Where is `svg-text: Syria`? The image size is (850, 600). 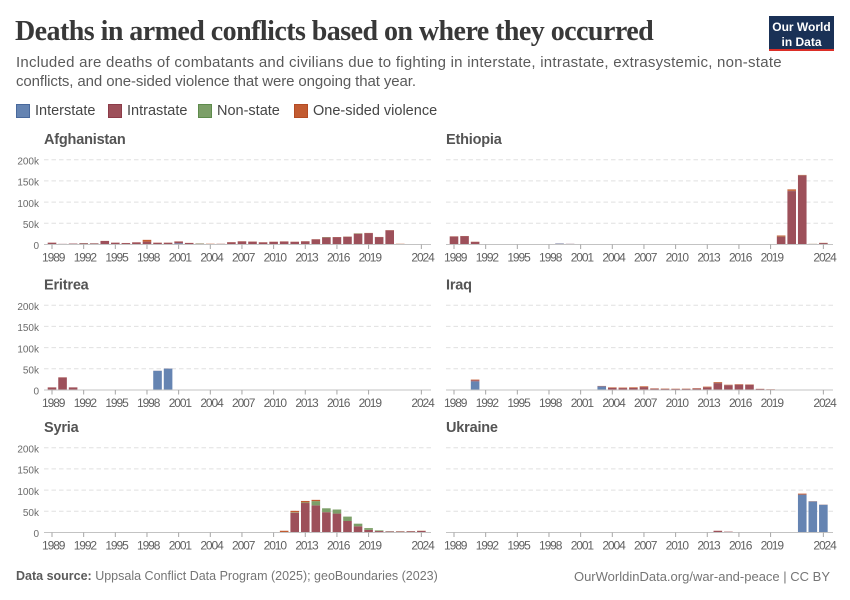 svg-text: Syria is located at coordinates (62, 428).